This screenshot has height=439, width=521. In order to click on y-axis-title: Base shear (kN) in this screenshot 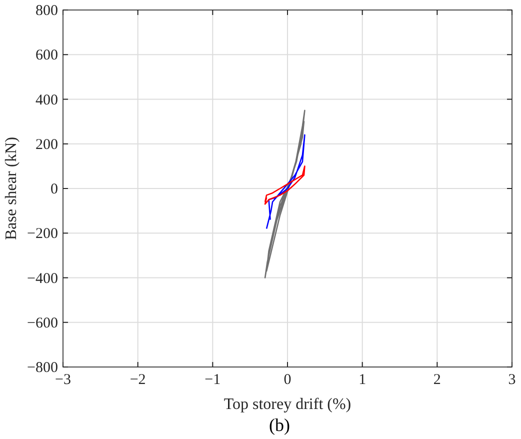, I will do `click(11, 188)`.